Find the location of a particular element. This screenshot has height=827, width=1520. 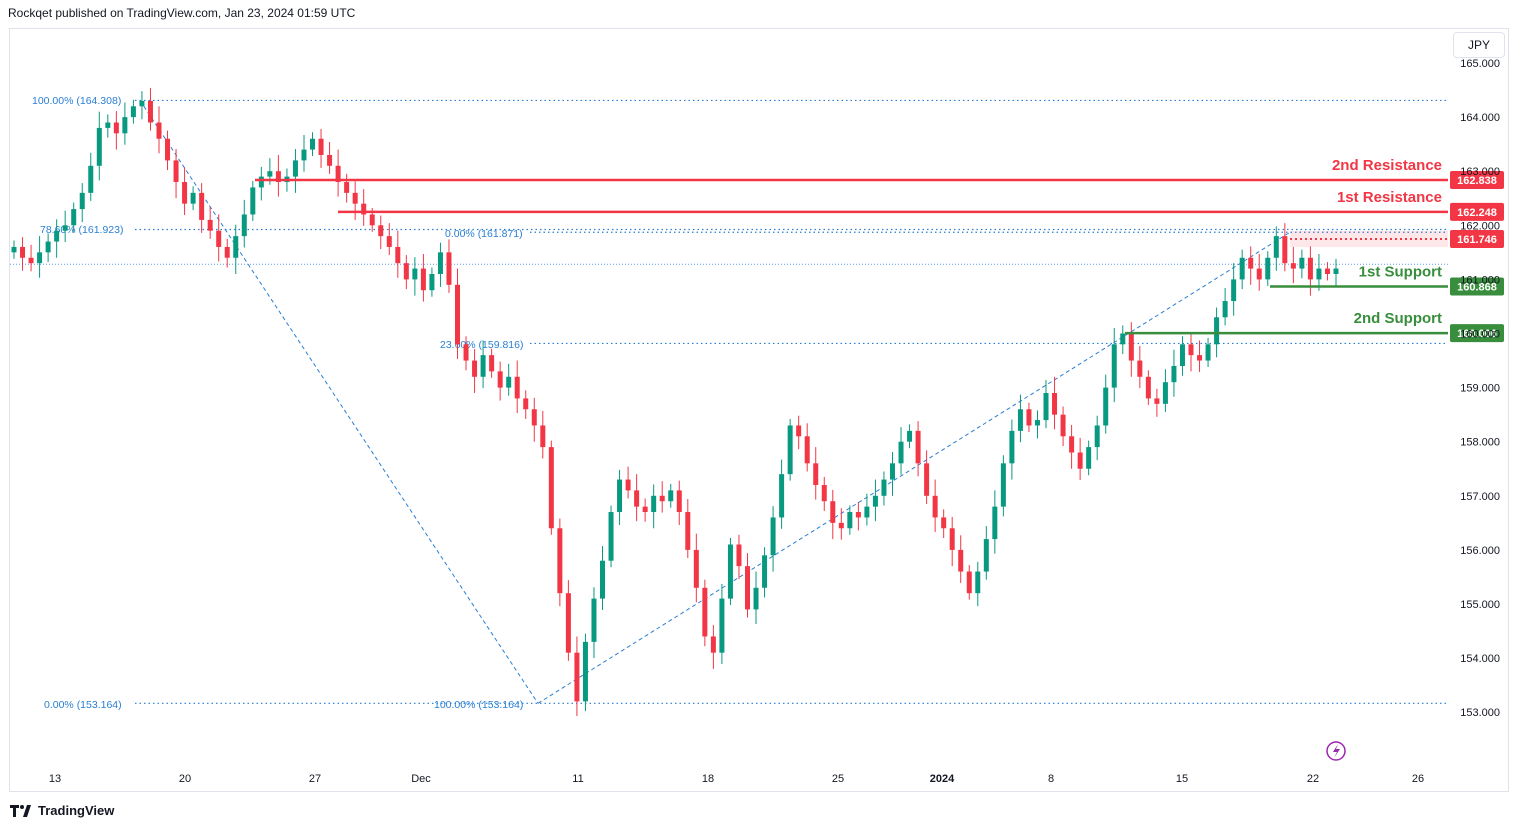

x-tick-label: 2024 is located at coordinates (942, 779).